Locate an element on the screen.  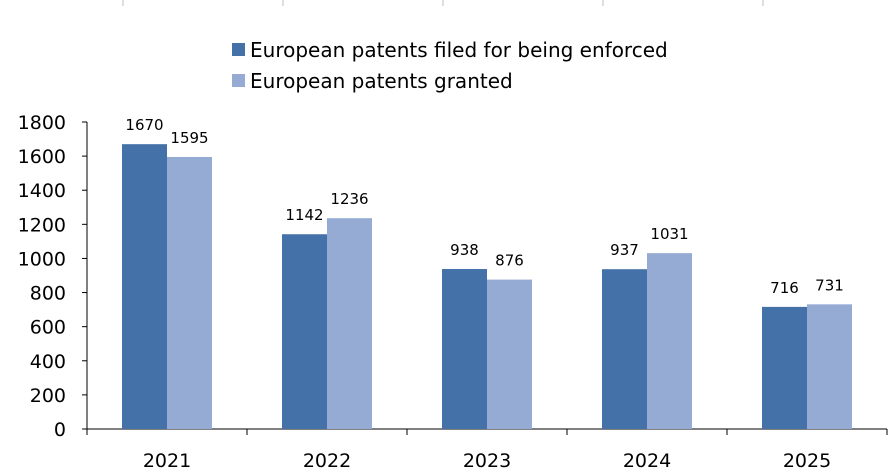
bar-granted-2025 is located at coordinates (829, 366).